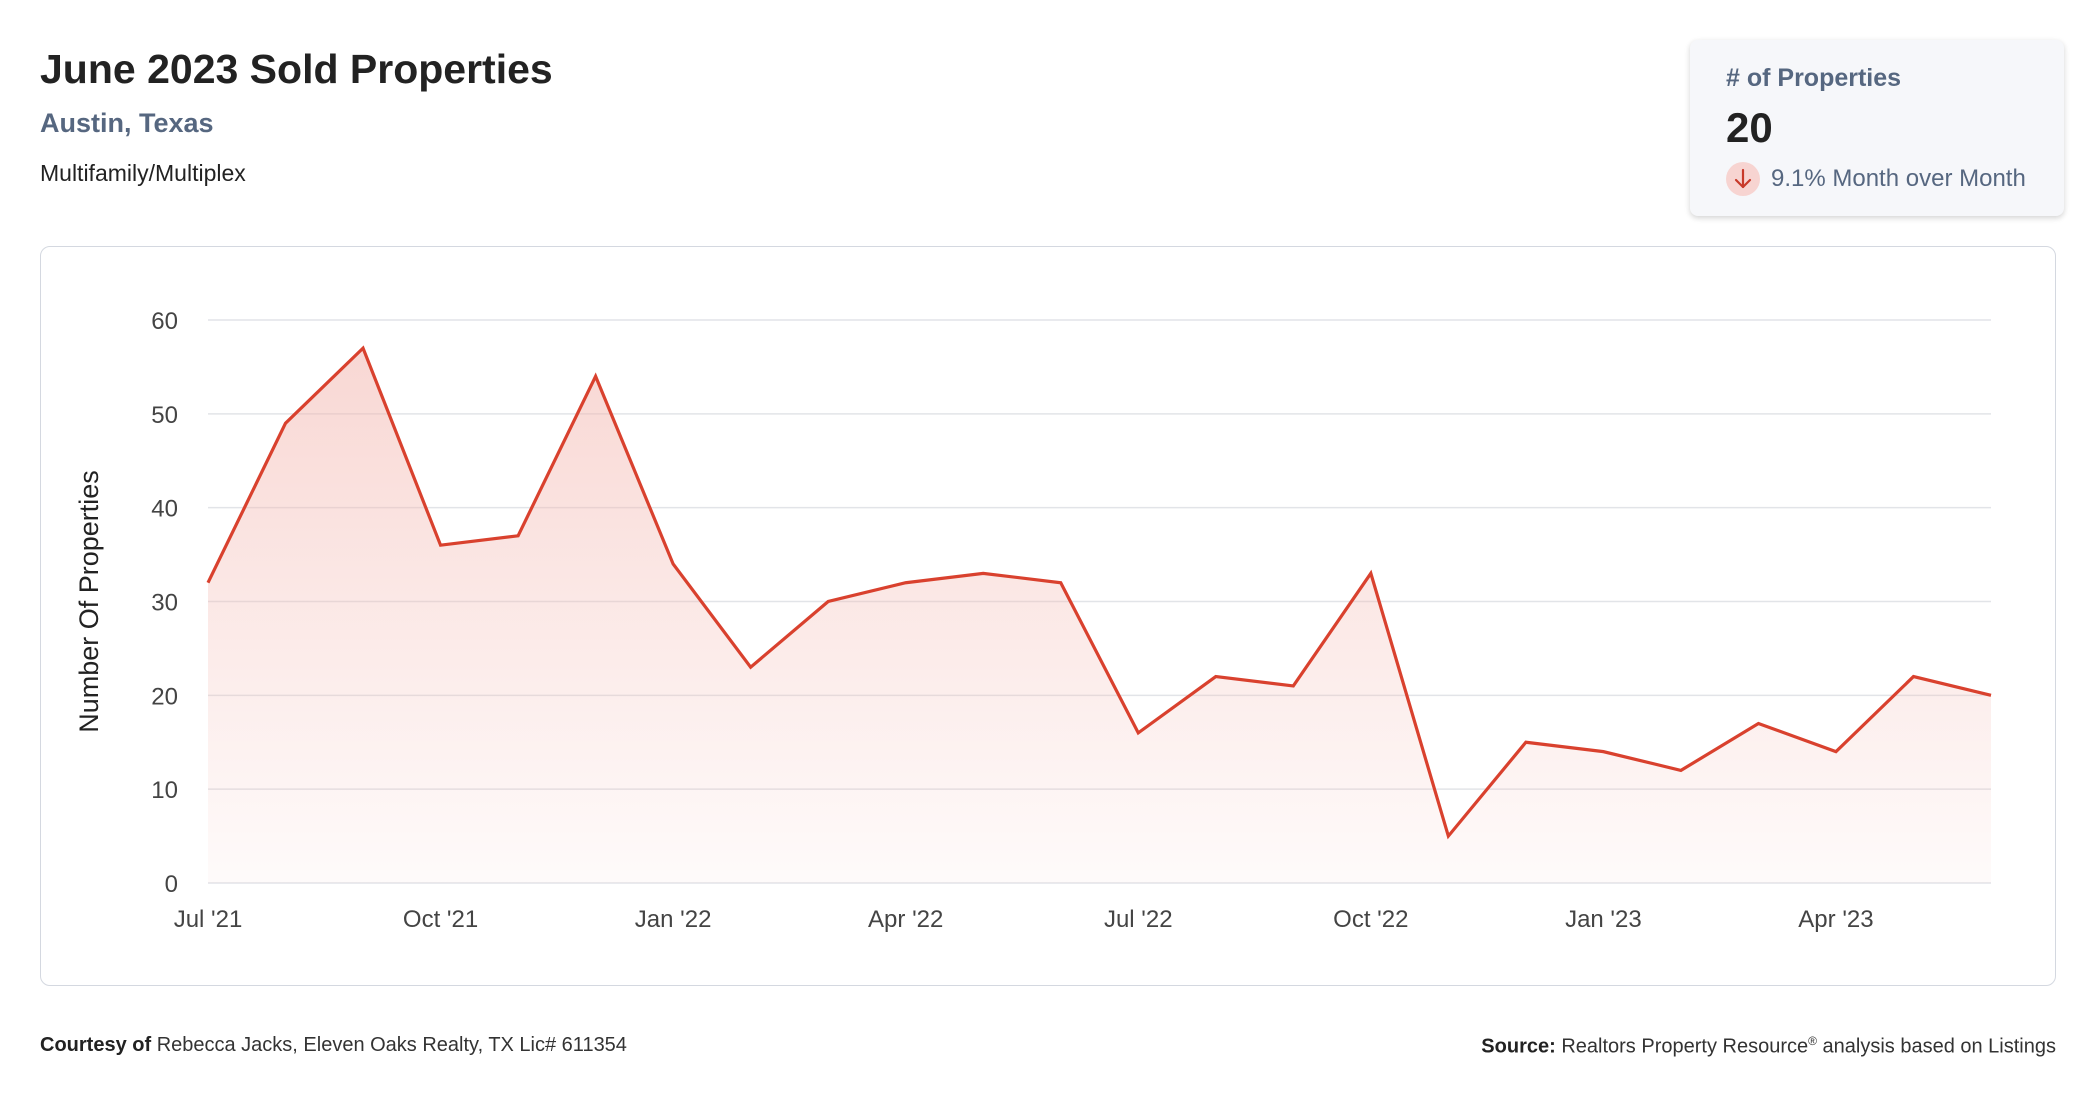 The width and height of the screenshot is (2096, 1100). Describe the element at coordinates (164, 321) in the screenshot. I see `y-tick-label: 60` at that location.